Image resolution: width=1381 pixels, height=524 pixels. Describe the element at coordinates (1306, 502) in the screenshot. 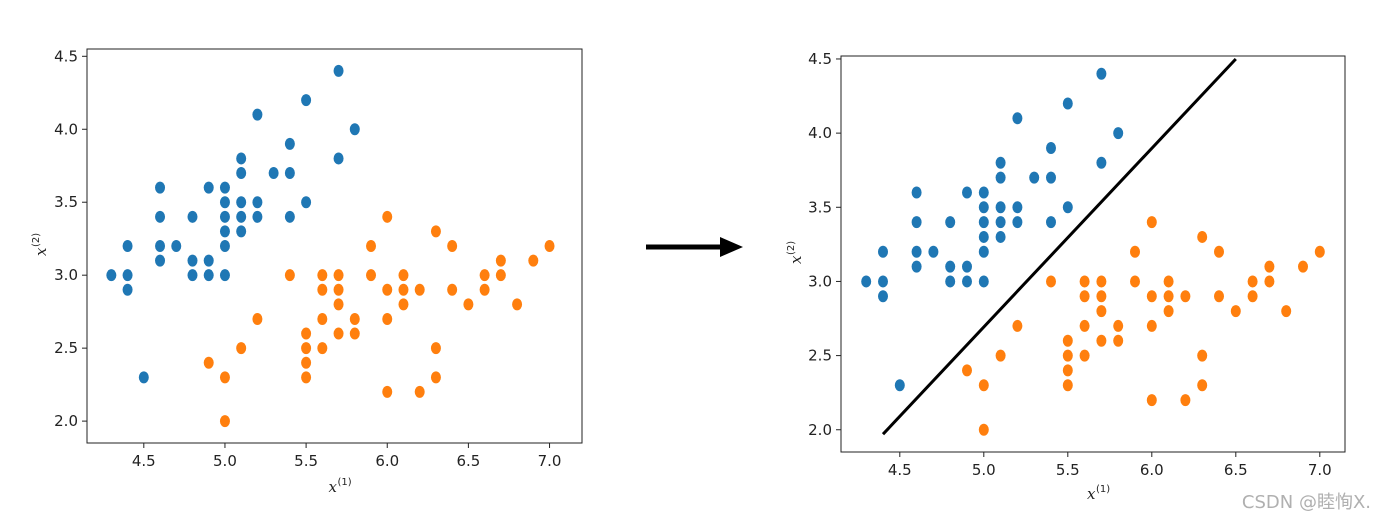

I see `watermark: CSDN @睦恂X.` at that location.